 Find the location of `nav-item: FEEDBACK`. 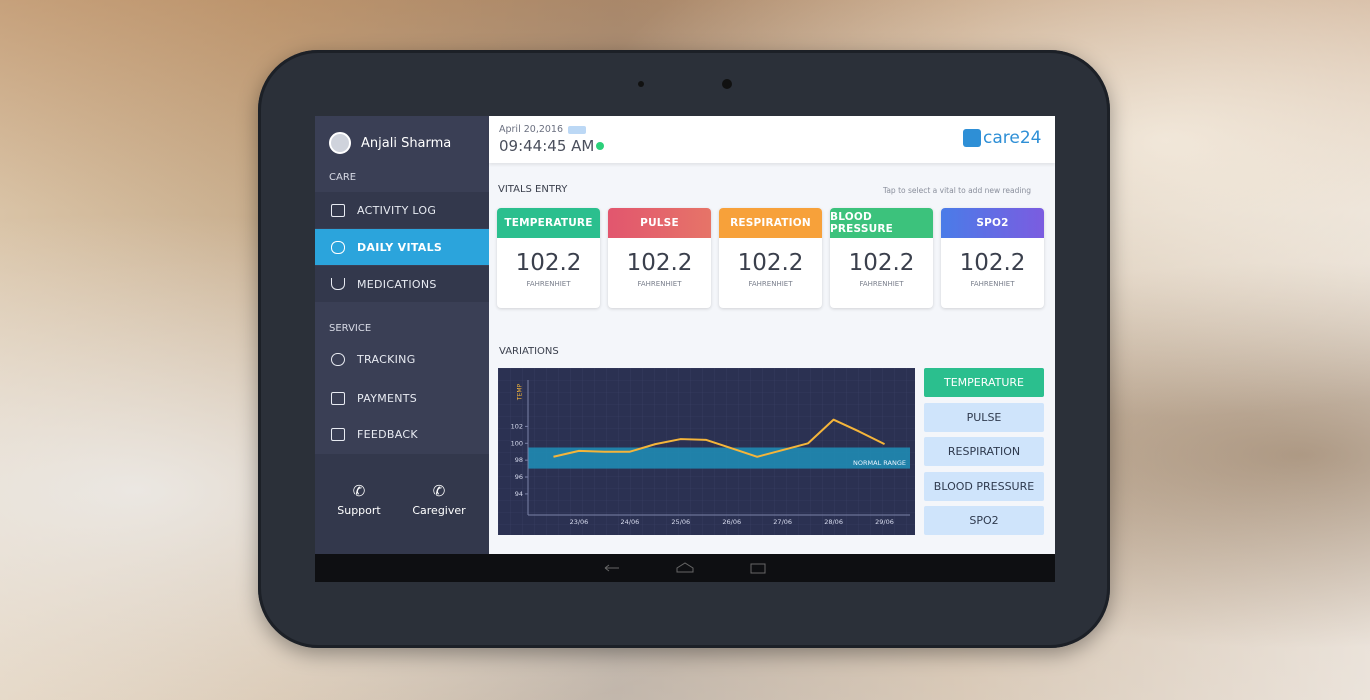

nav-item: FEEDBACK is located at coordinates (402, 434).